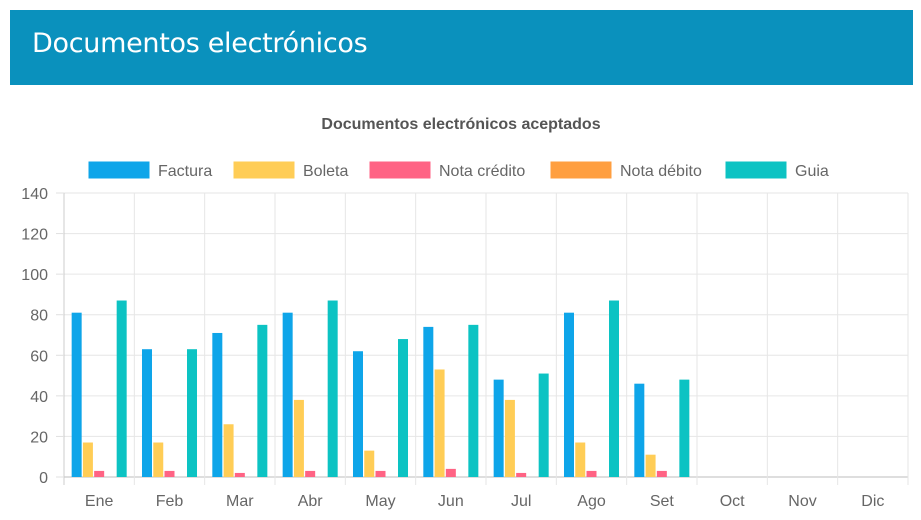  I want to click on y-tick-label: 20, so click(39, 437).